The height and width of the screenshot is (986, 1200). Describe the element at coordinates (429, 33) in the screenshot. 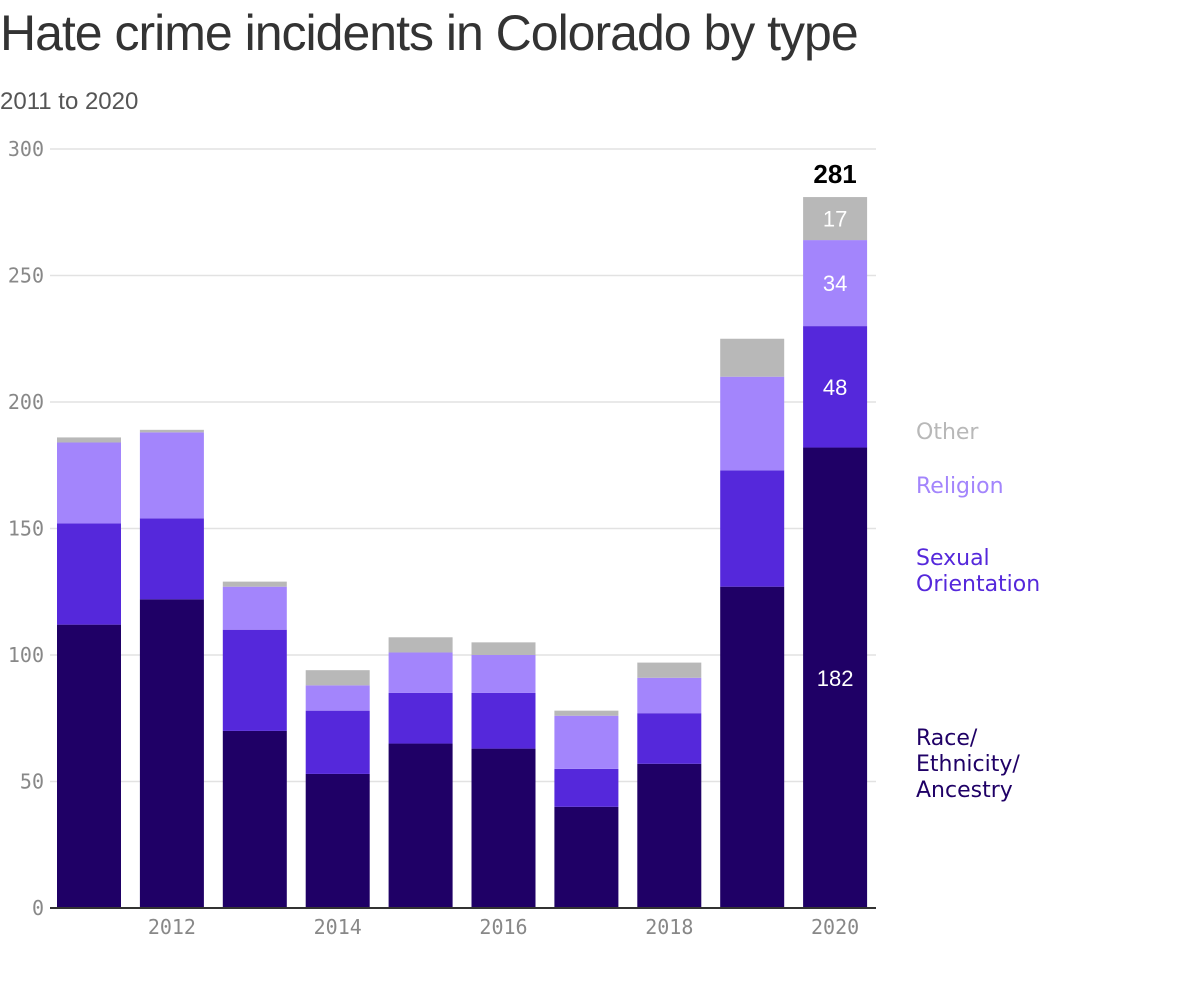

I see `chart-title: Hate crime incidents in Colorado by type` at that location.